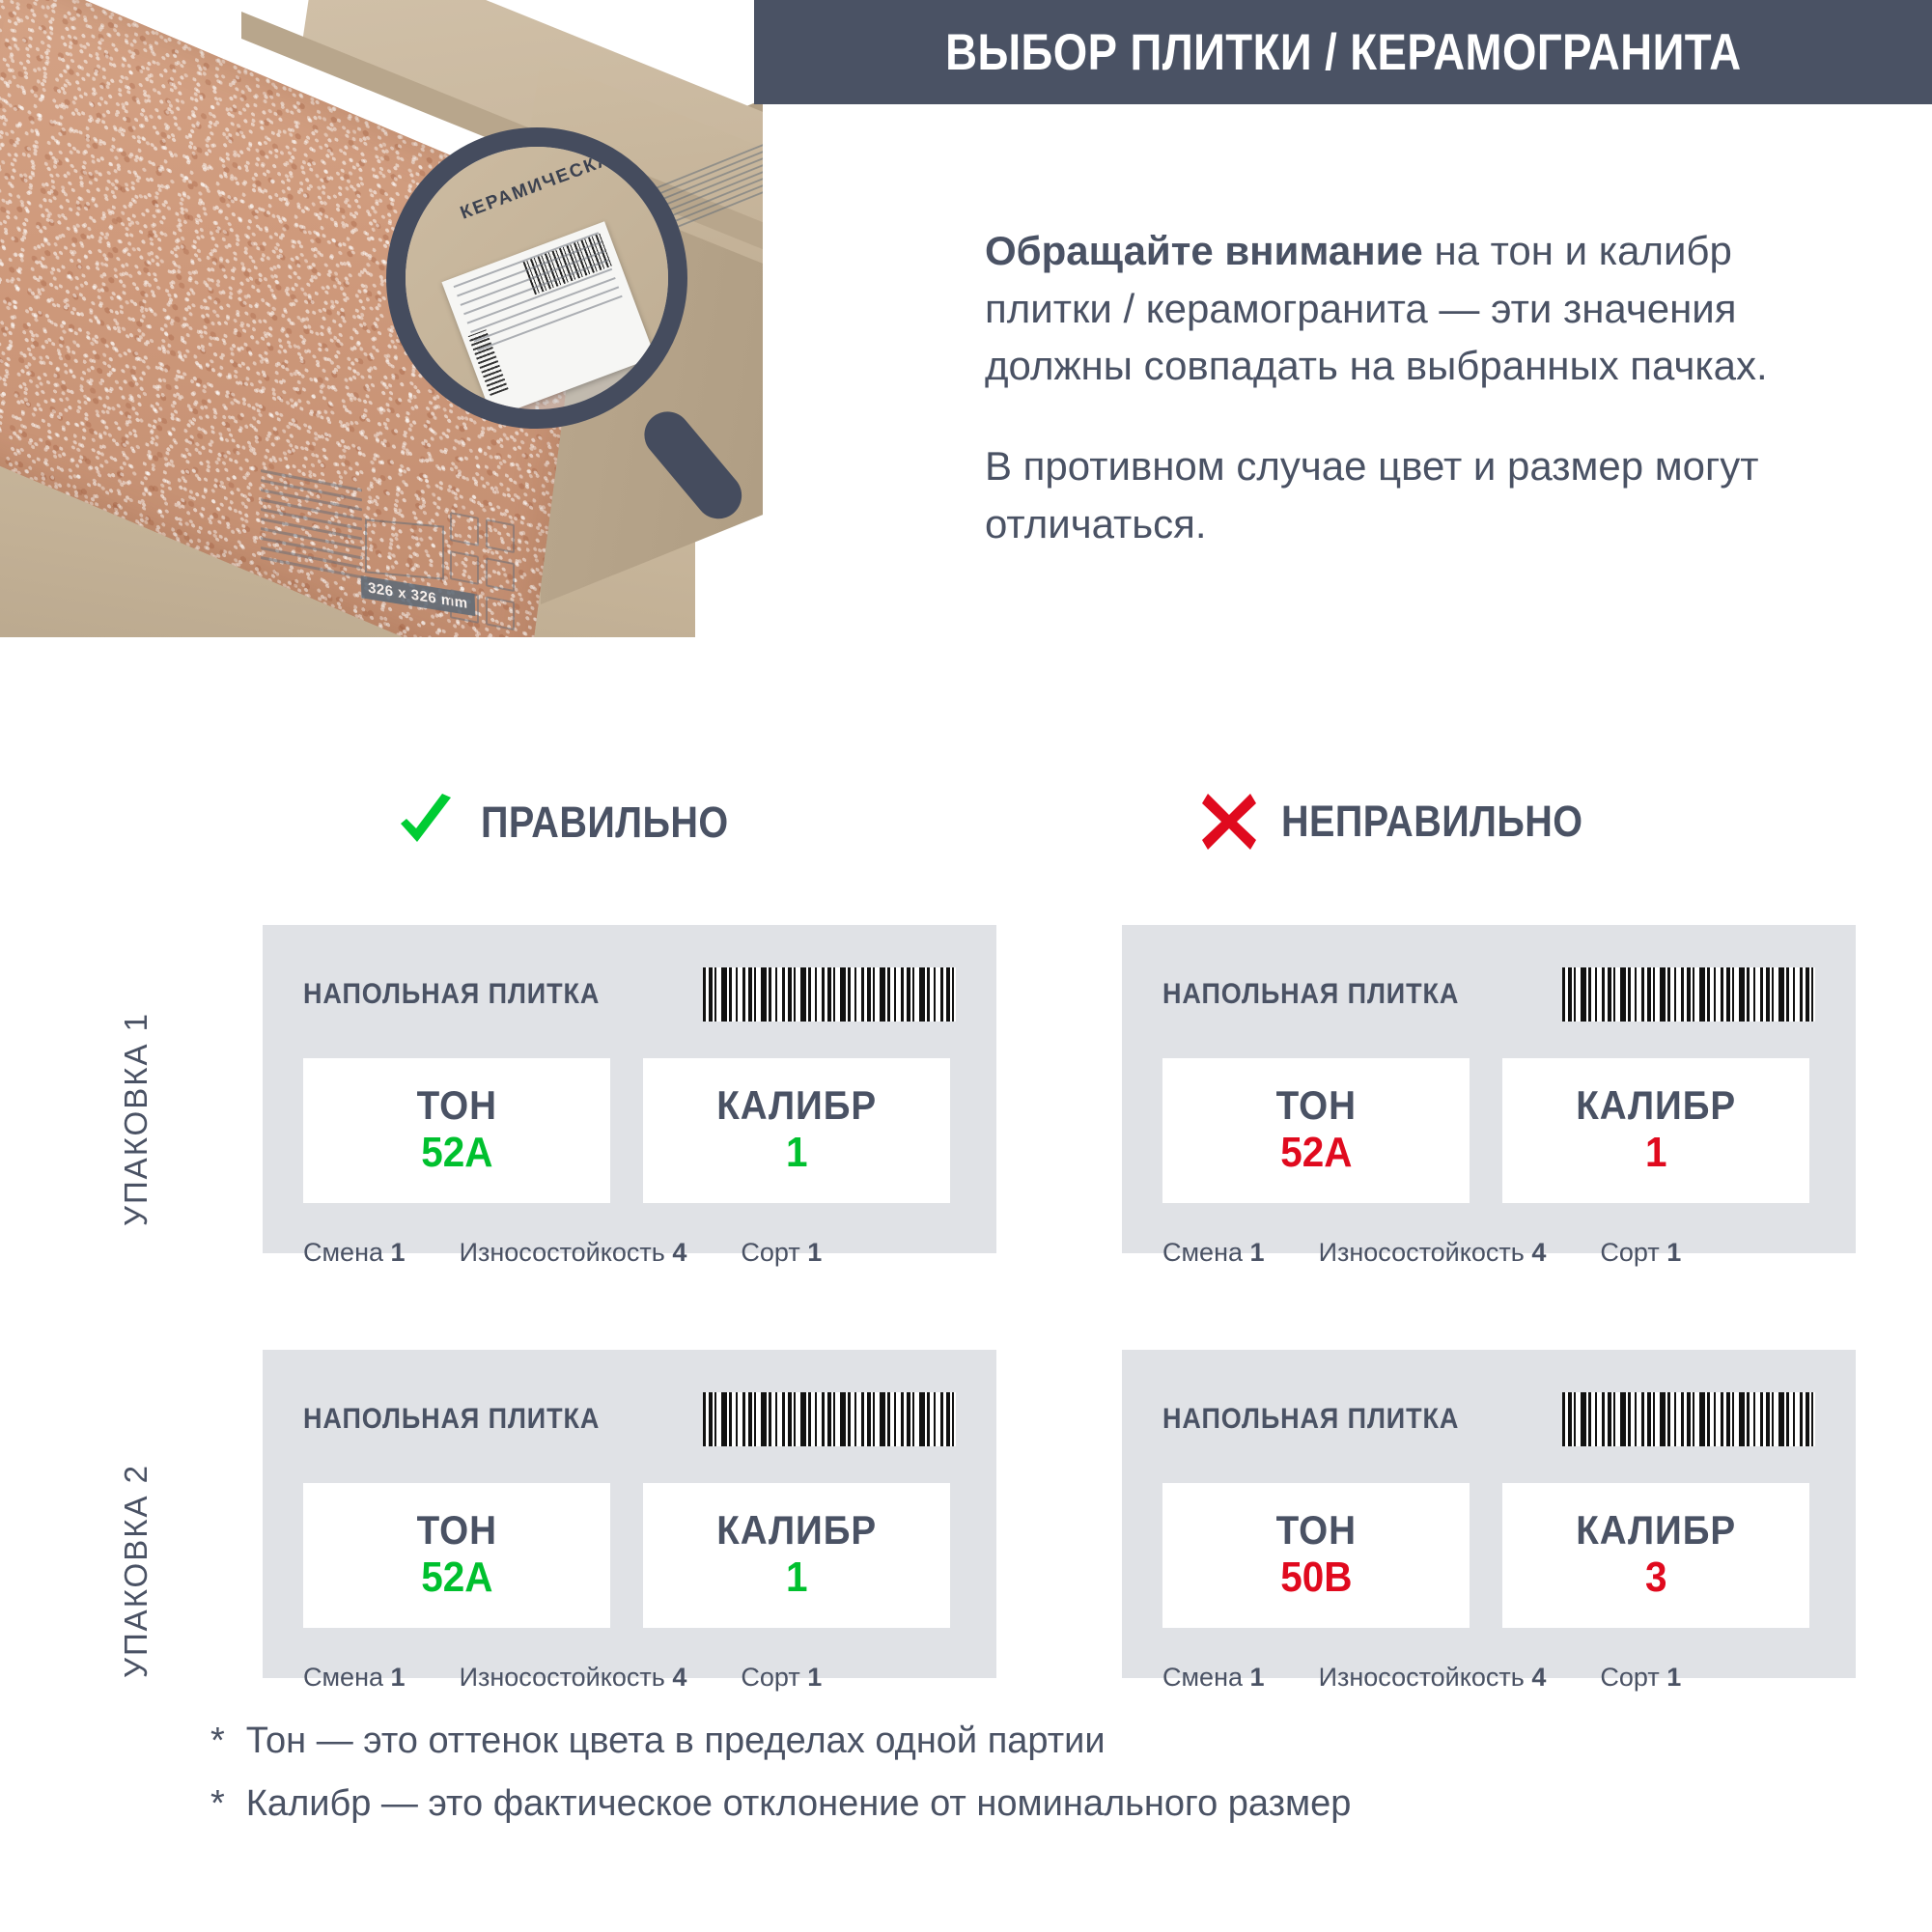  I want to click on recycle-icon, so click(501, 536).